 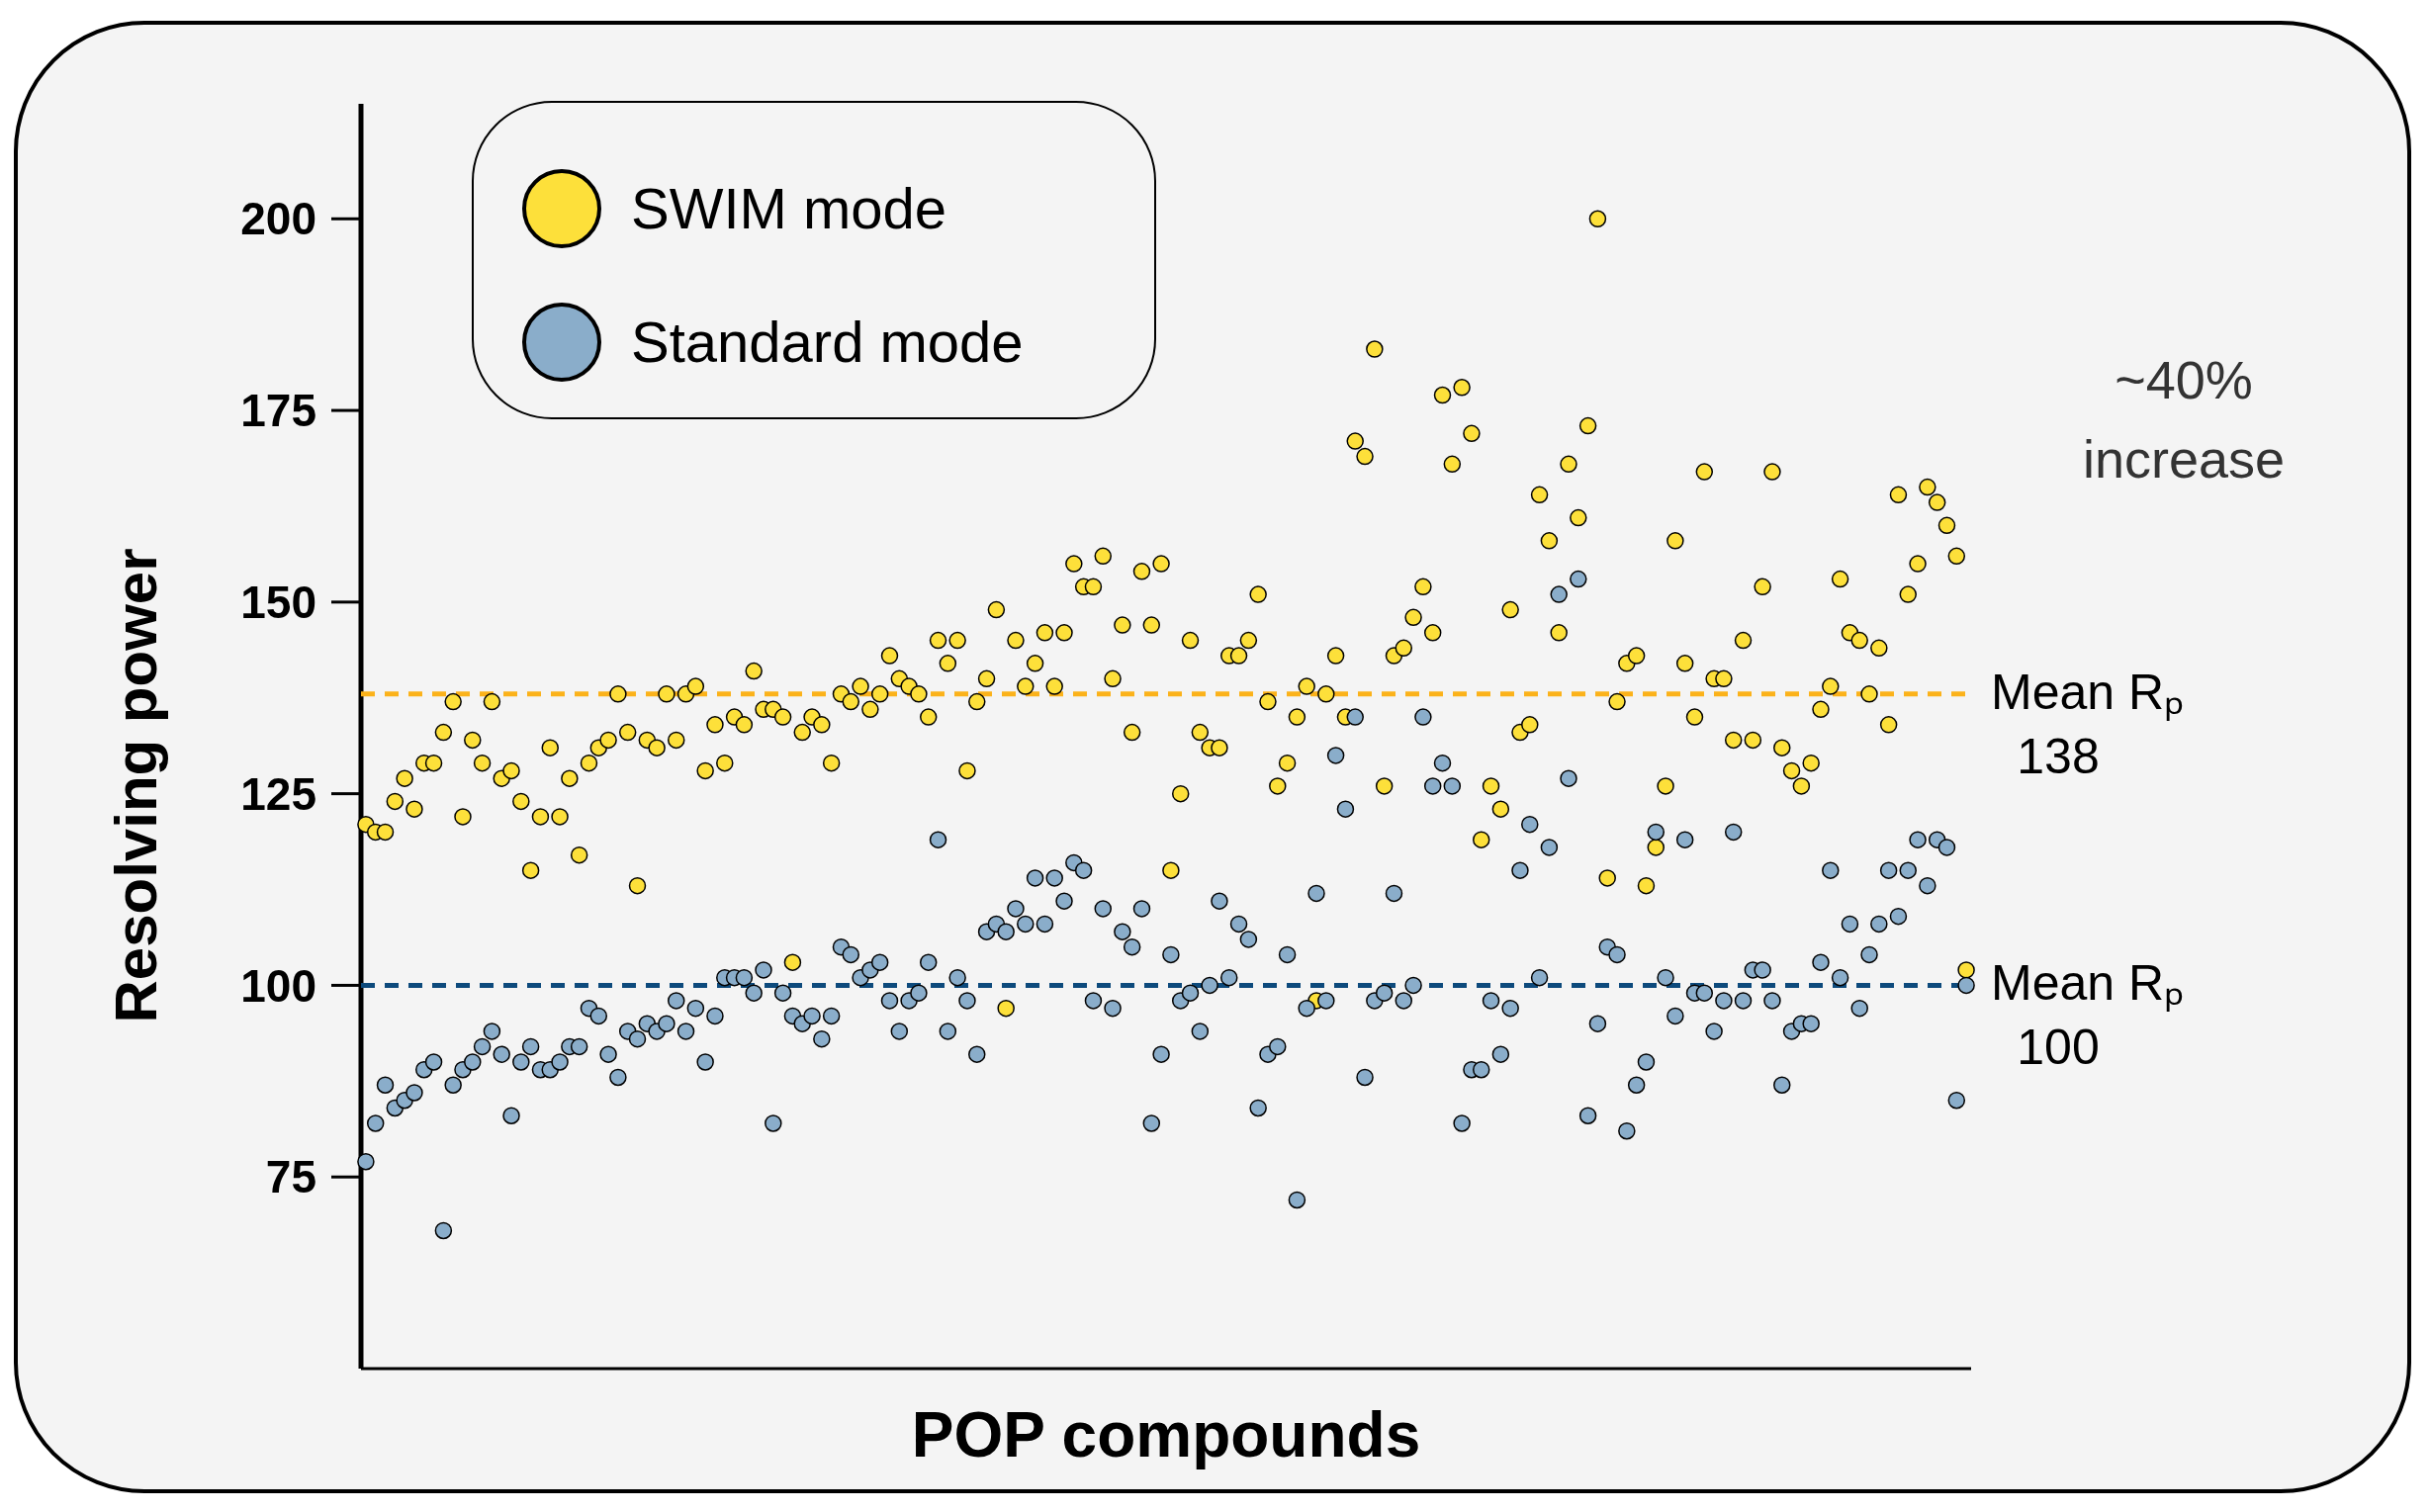 I want to click on y-tick-label: 75, so click(x=291, y=1177).